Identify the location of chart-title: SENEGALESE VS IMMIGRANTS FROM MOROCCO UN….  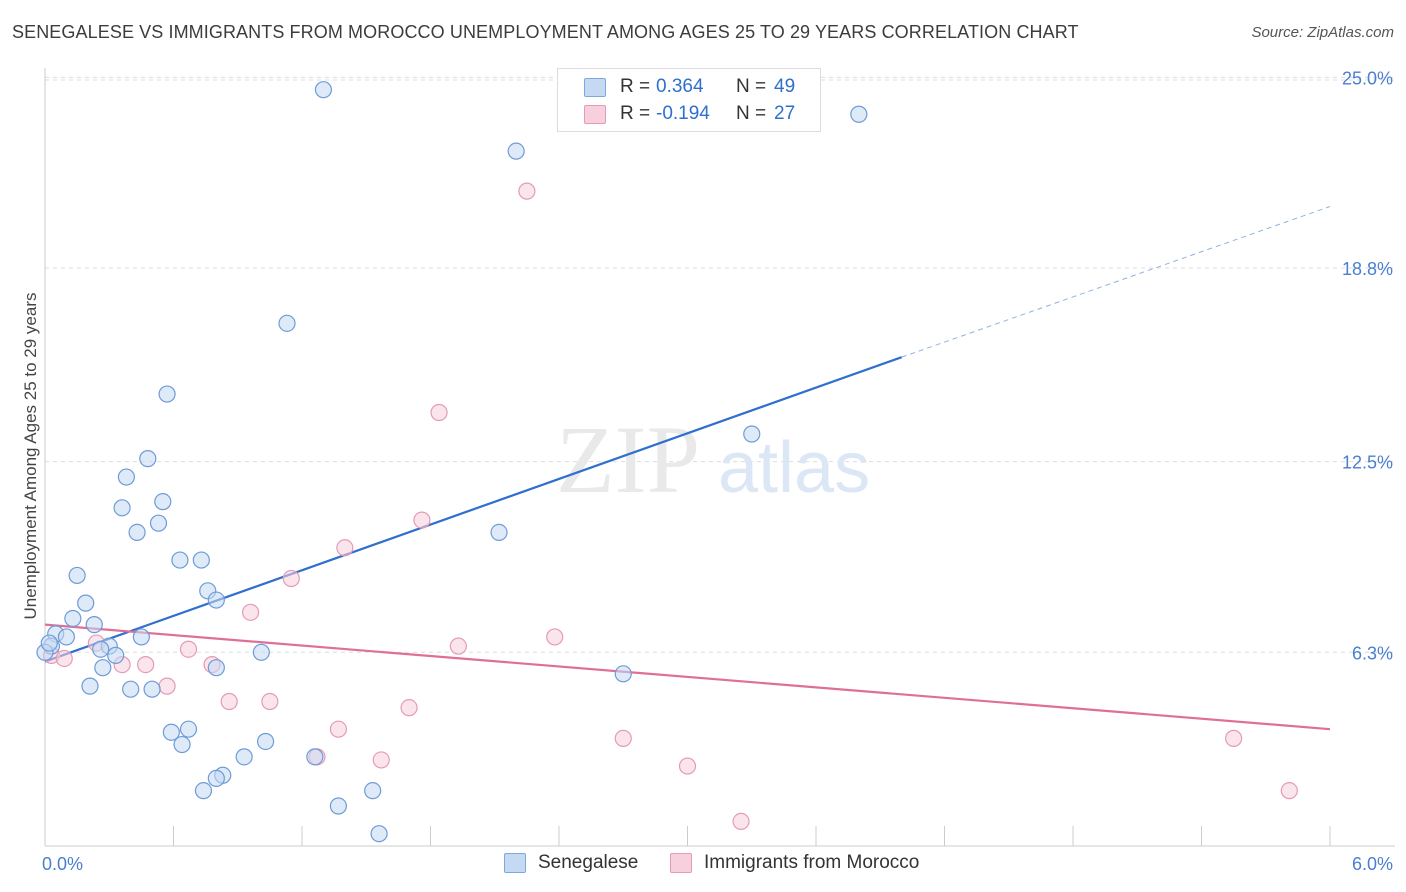
(545, 32).